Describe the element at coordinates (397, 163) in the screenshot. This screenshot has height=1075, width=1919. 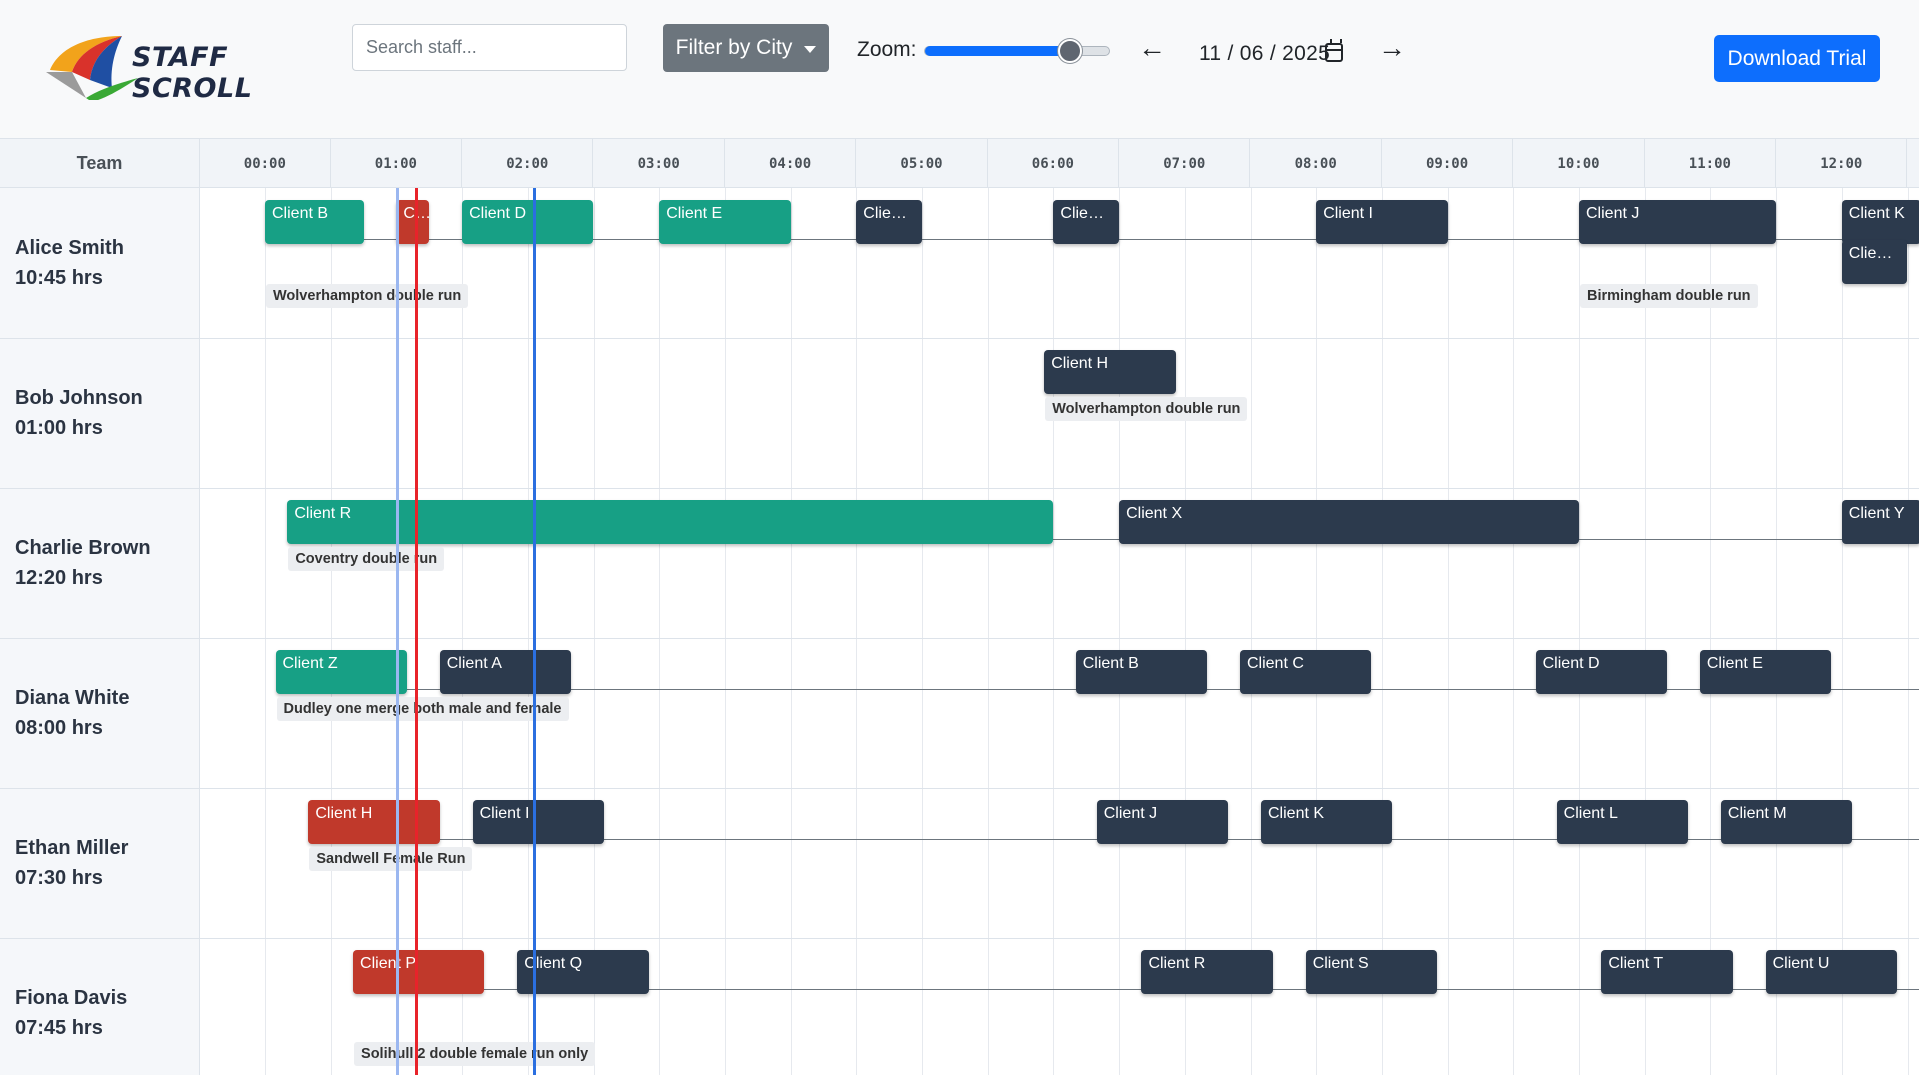
I see `hour-header-cell: 01:00` at that location.